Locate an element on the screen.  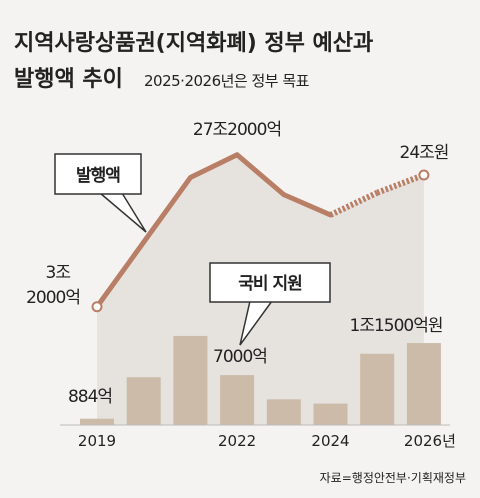
data-label: 24조원 is located at coordinates (424, 153).